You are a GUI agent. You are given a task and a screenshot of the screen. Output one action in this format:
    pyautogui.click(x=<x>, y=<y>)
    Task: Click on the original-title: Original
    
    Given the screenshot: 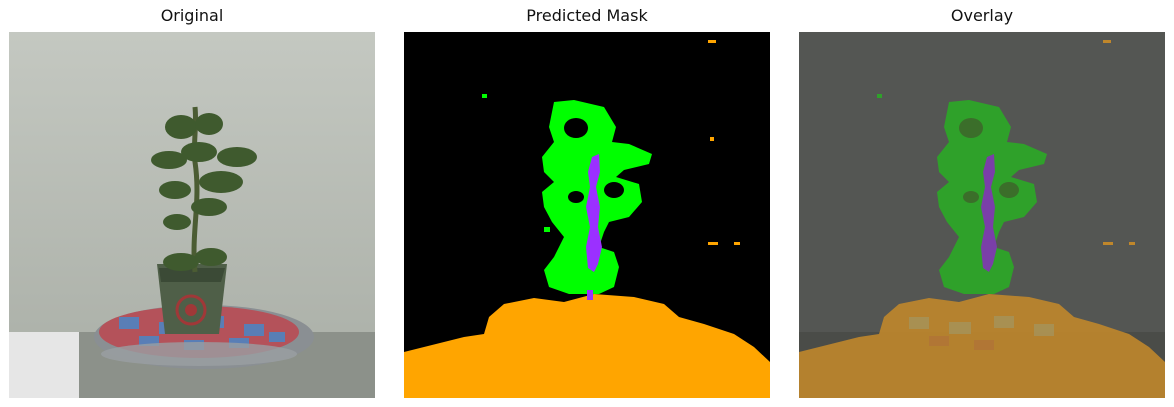 What is the action you would take?
    pyautogui.click(x=192, y=15)
    